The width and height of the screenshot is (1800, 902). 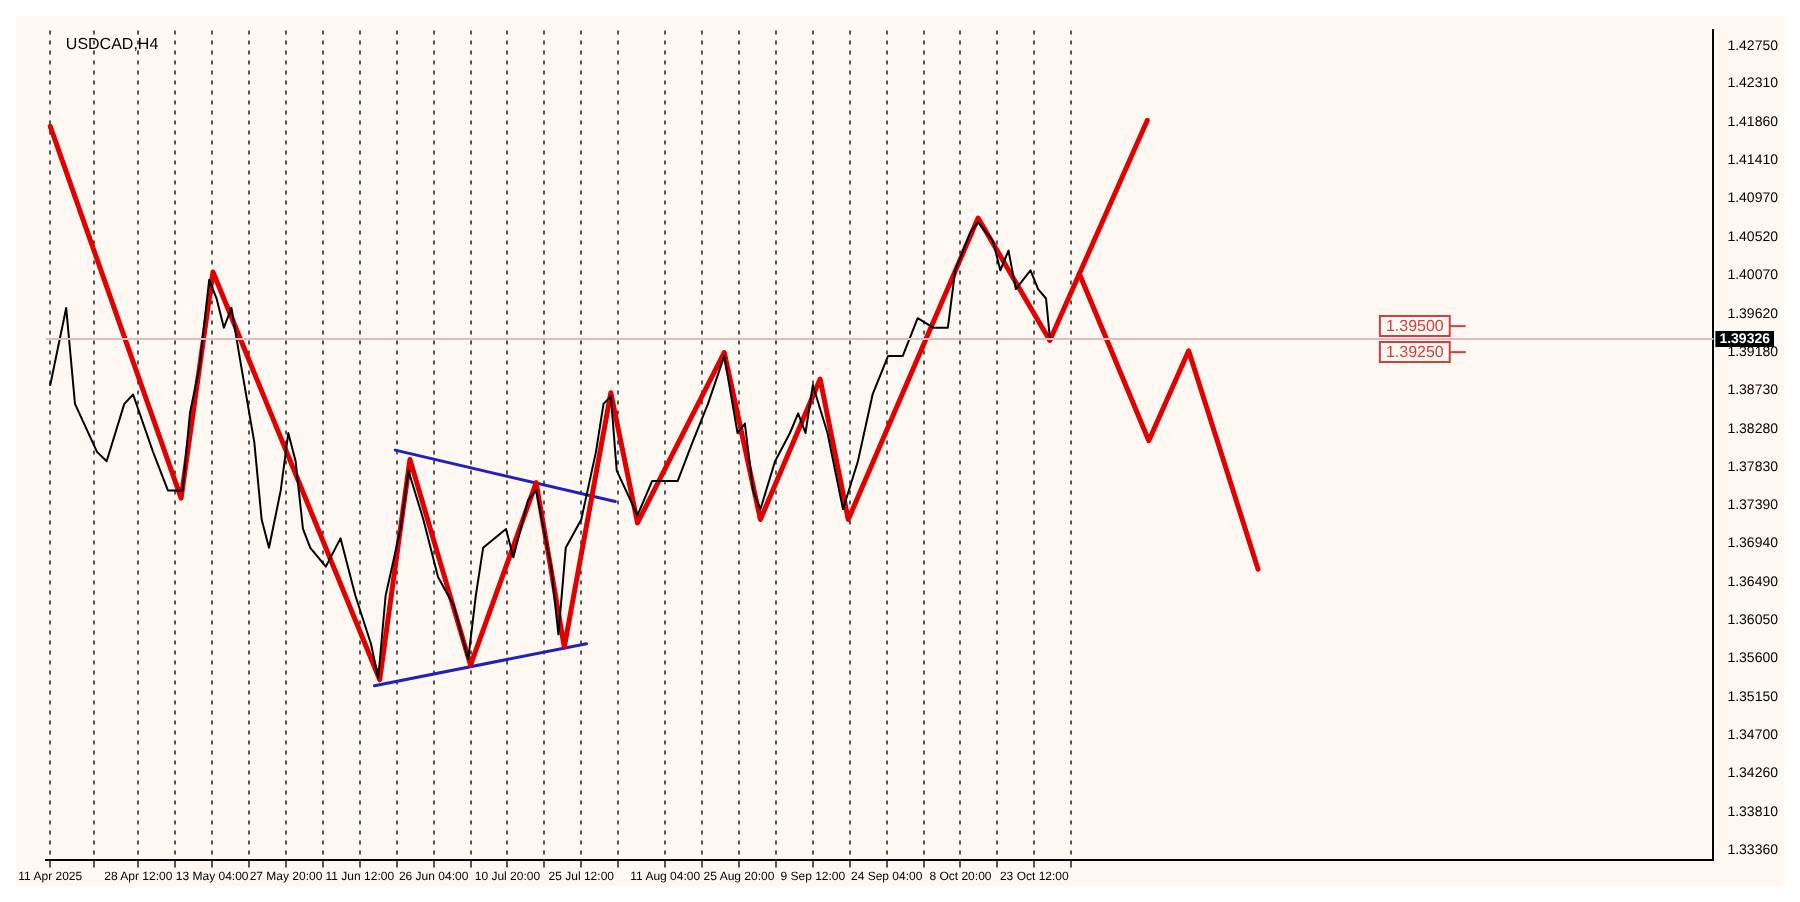 I want to click on annotation: 1.39250, so click(x=1415, y=351).